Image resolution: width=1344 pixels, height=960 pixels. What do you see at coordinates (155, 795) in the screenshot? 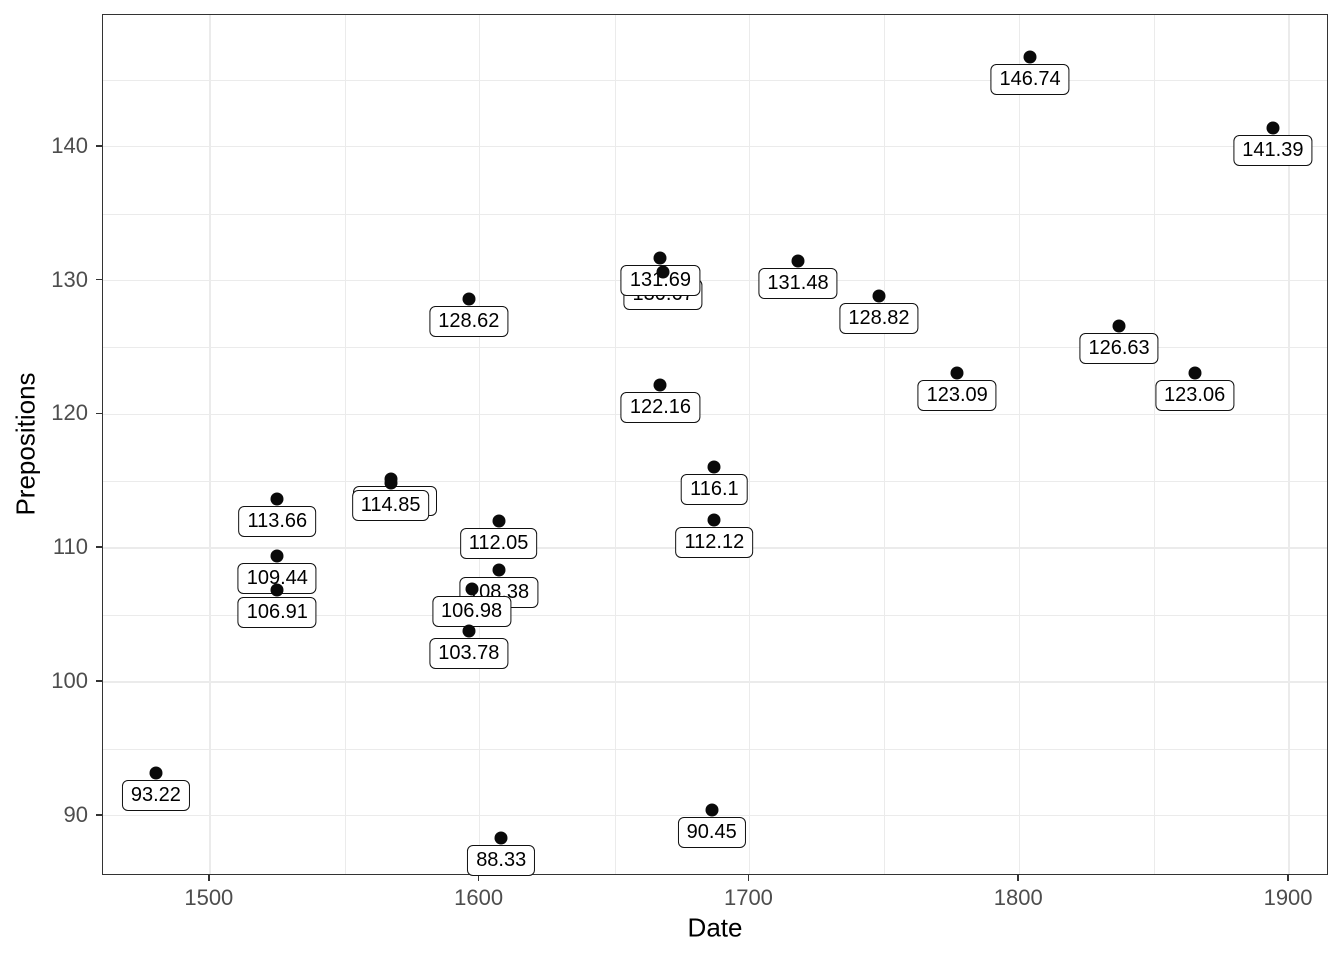
I see `point-label: 93.22` at bounding box center [155, 795].